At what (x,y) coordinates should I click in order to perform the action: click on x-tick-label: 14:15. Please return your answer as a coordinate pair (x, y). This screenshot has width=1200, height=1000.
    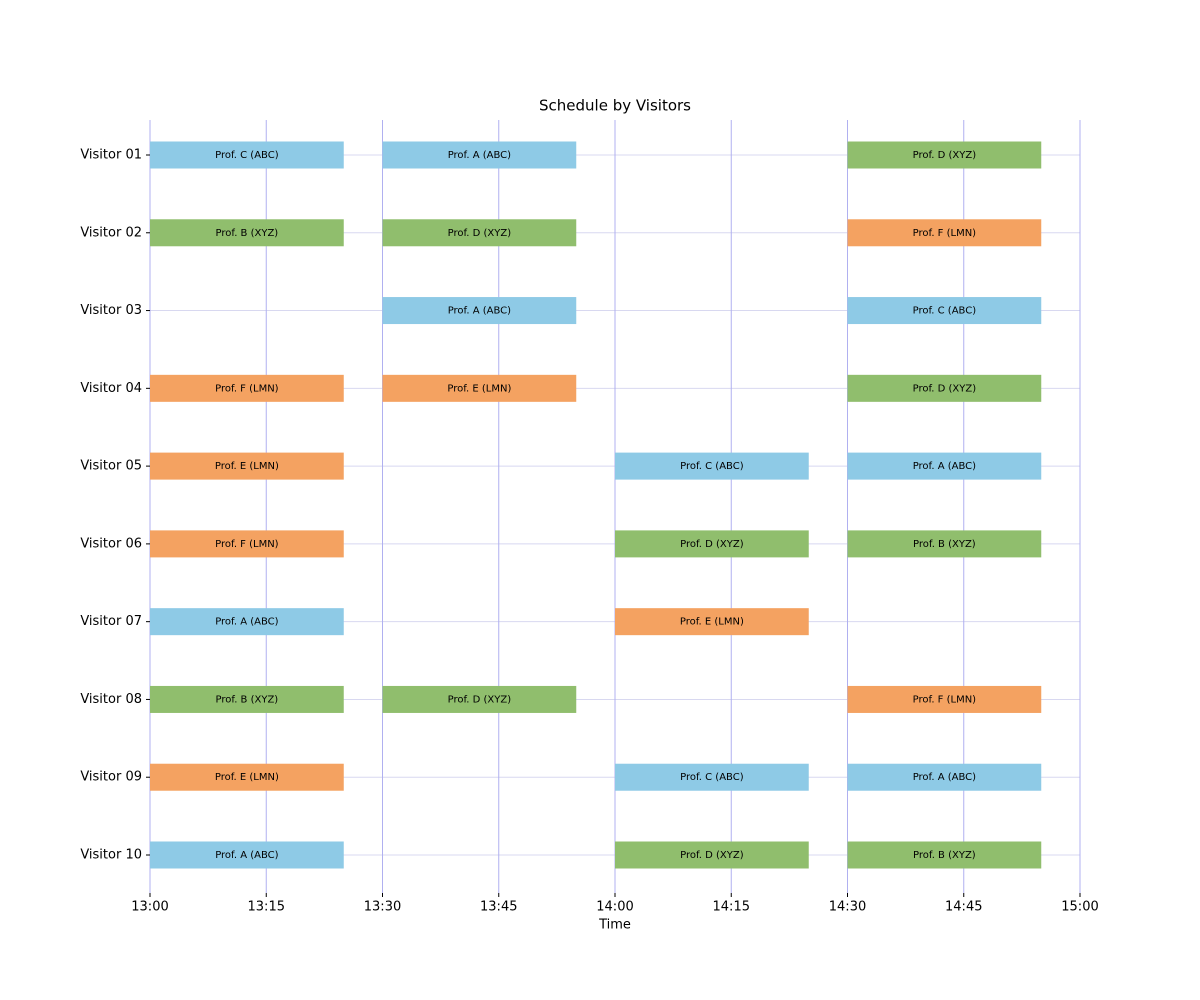
    Looking at the image, I should click on (731, 907).